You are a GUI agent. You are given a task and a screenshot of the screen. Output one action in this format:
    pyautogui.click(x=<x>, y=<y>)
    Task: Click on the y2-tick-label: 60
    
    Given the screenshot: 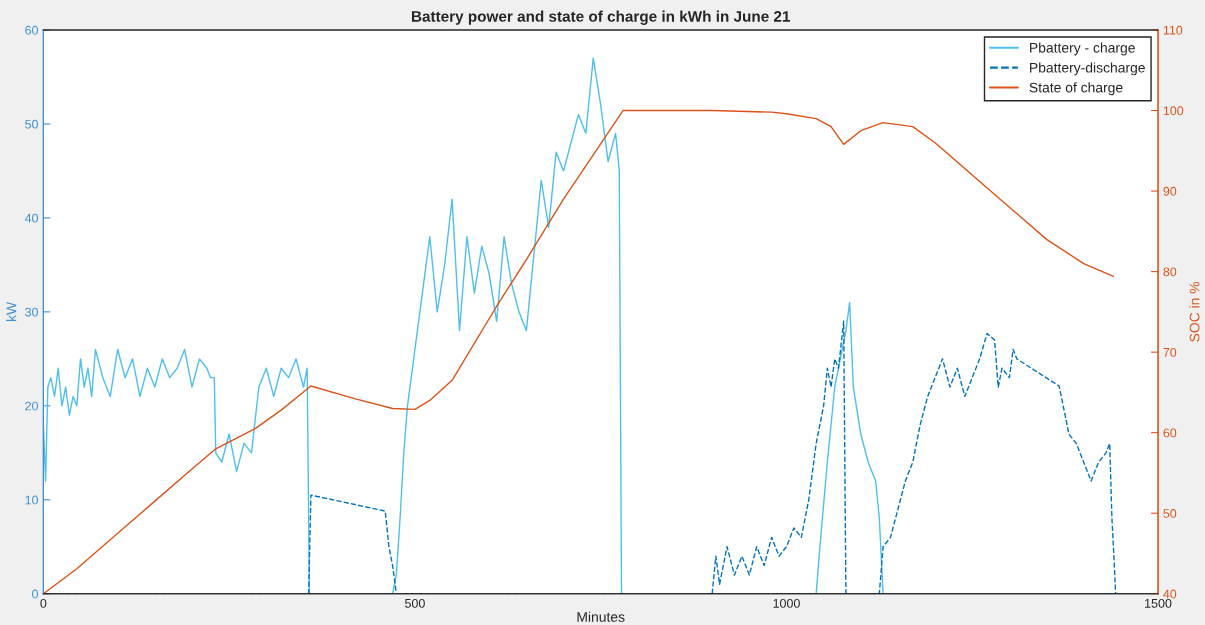 What is the action you would take?
    pyautogui.click(x=1170, y=433)
    